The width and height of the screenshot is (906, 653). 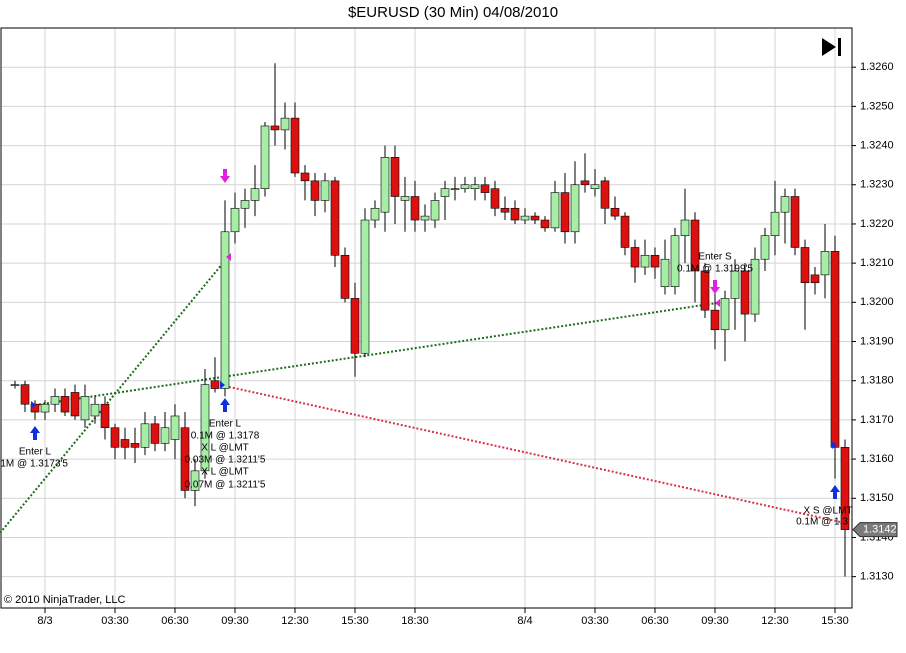 What do you see at coordinates (827, 511) in the screenshot?
I see `annotation: X S @LMT` at bounding box center [827, 511].